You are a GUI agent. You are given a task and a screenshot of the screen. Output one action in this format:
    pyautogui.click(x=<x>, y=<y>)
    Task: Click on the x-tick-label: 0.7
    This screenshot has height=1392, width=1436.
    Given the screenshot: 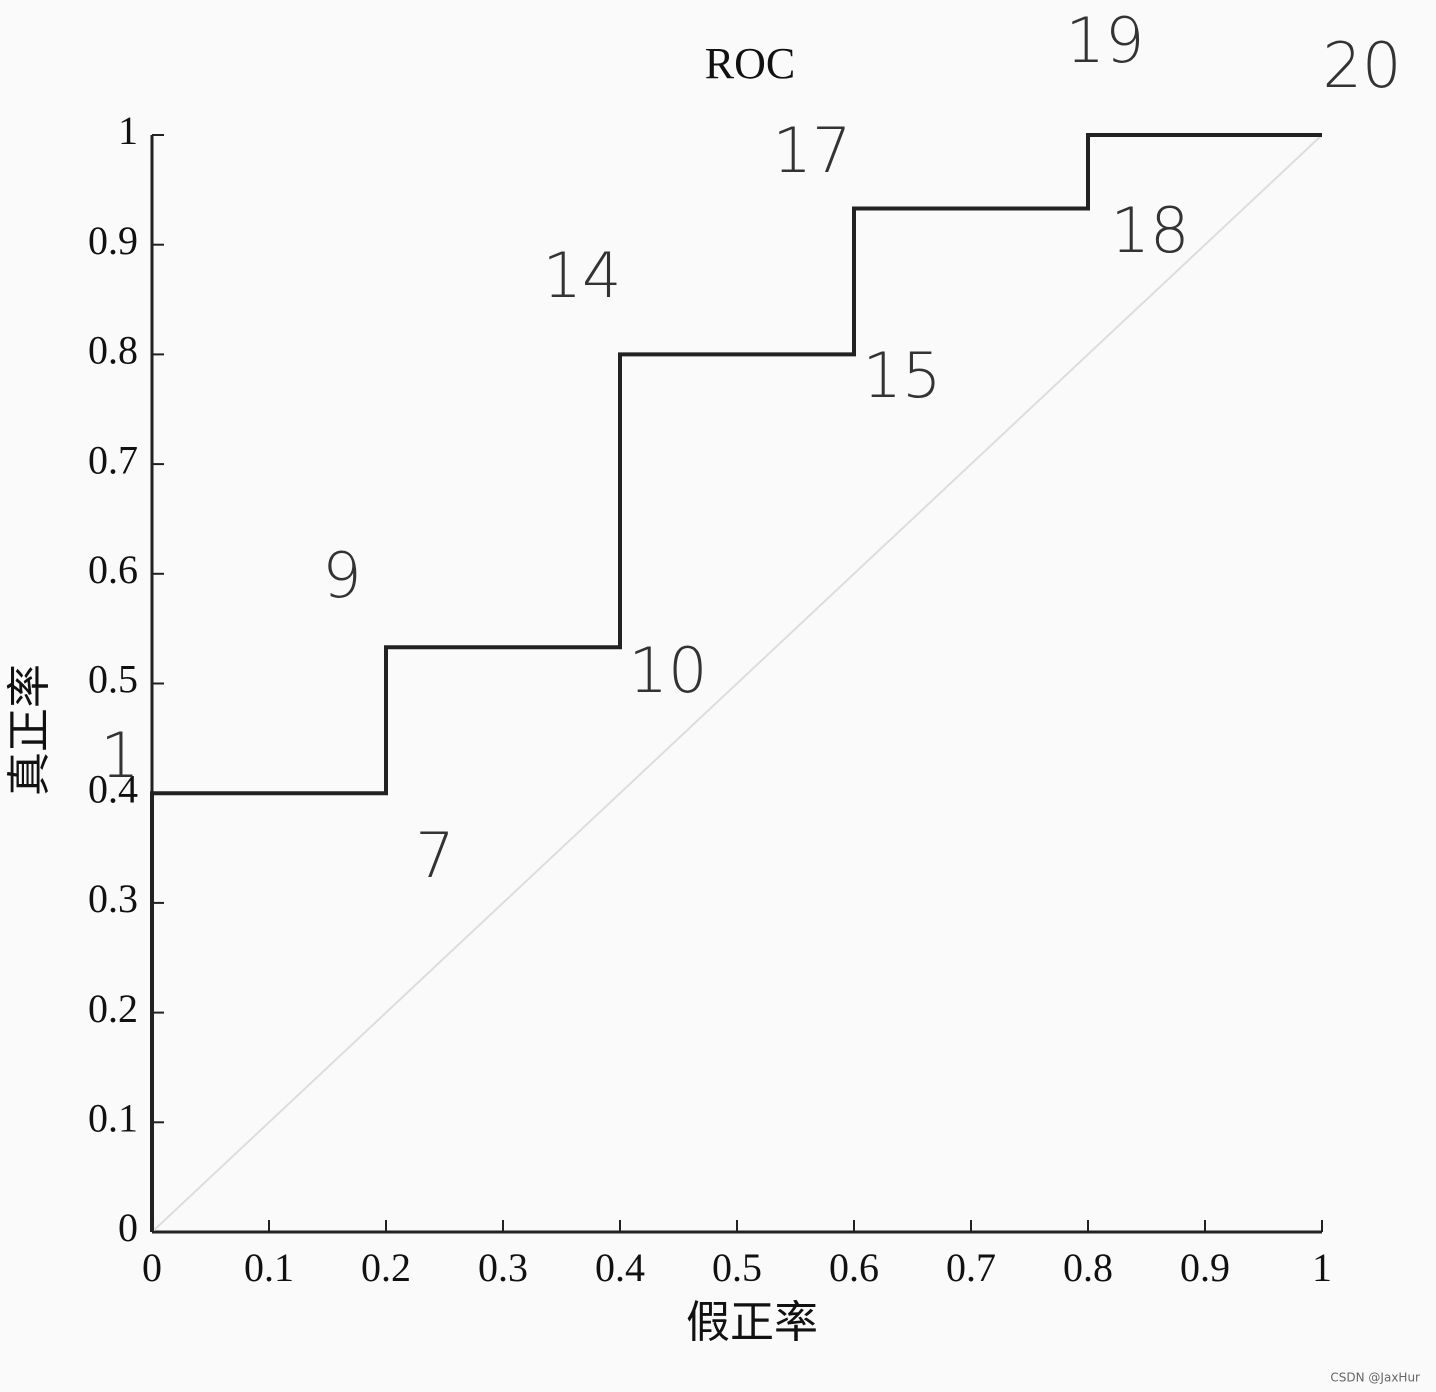 What is the action you would take?
    pyautogui.click(x=971, y=1267)
    